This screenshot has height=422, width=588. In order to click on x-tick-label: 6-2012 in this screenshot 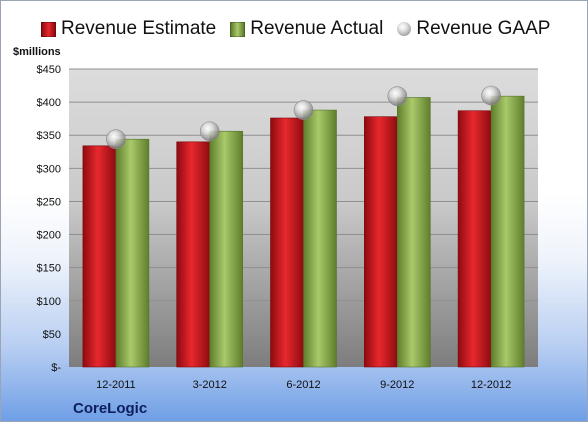, I will do `click(303, 385)`.